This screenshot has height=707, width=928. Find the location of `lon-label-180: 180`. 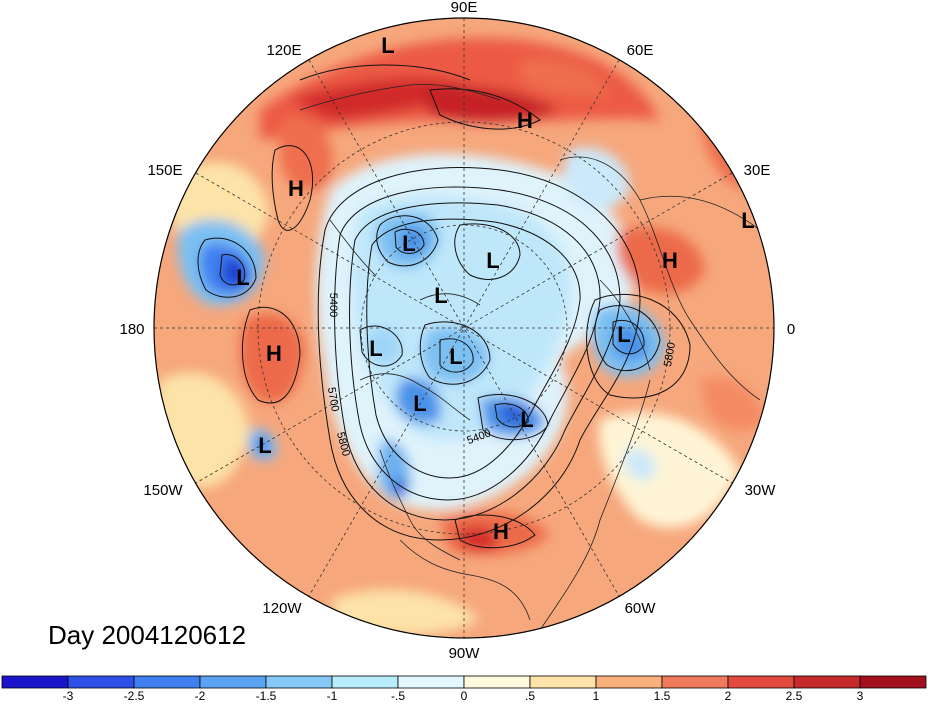

lon-label-180: 180 is located at coordinates (131, 329).